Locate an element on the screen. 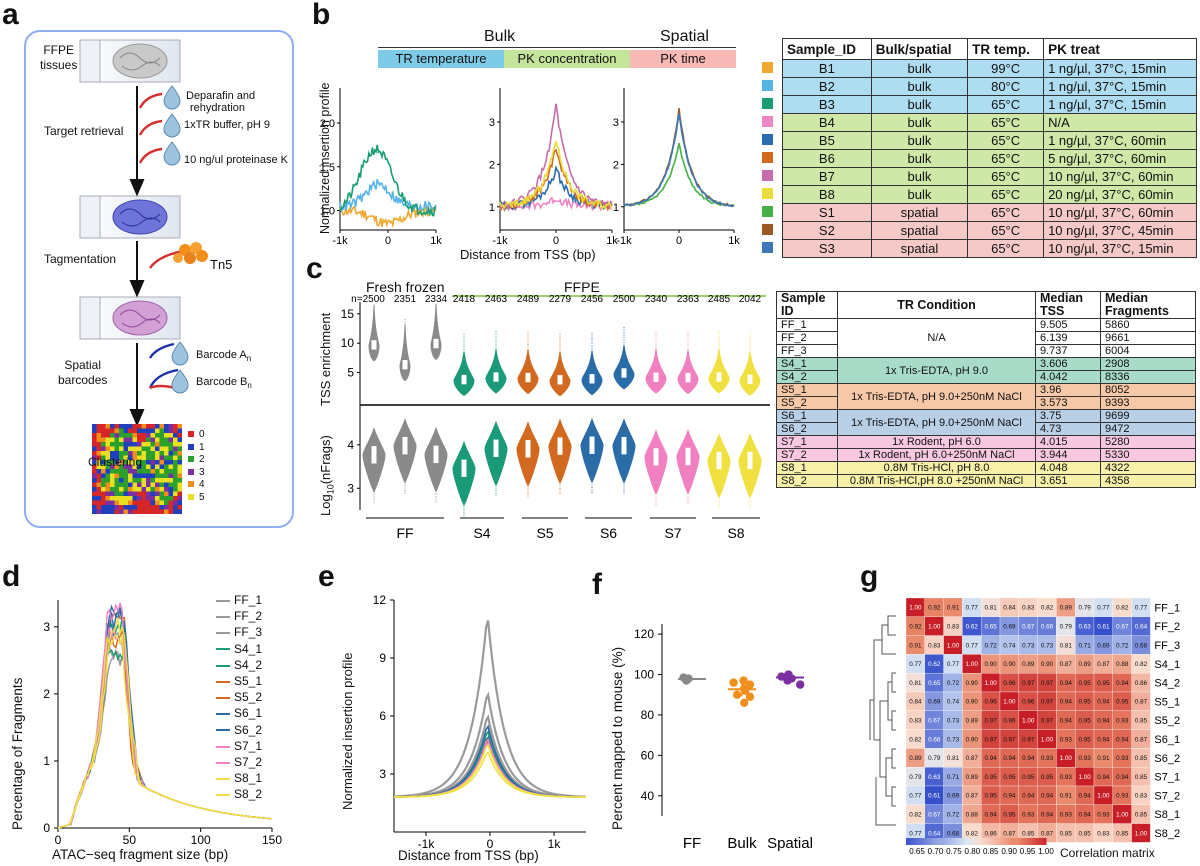 The height and width of the screenshot is (866, 1200). barcodes-label: barcodes is located at coordinates (83, 380).